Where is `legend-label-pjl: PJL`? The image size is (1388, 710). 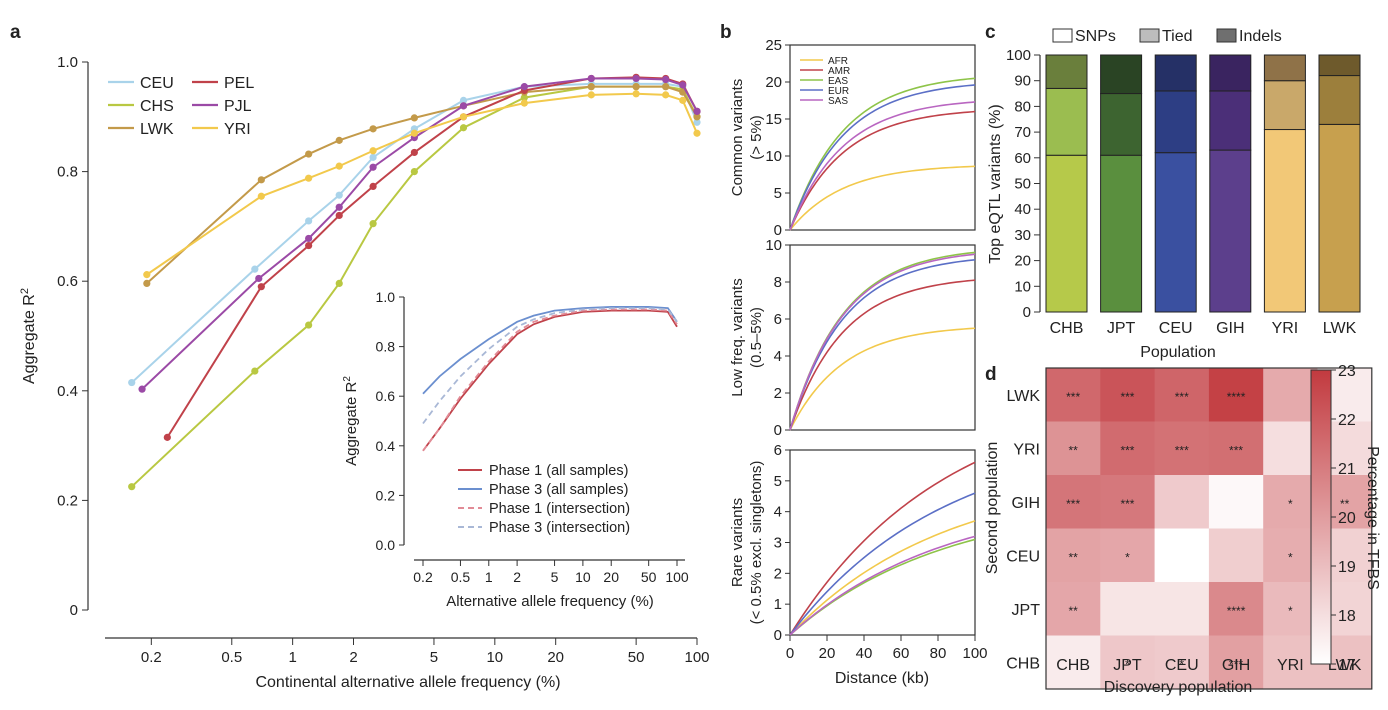 legend-label-pjl: PJL is located at coordinates (238, 106).